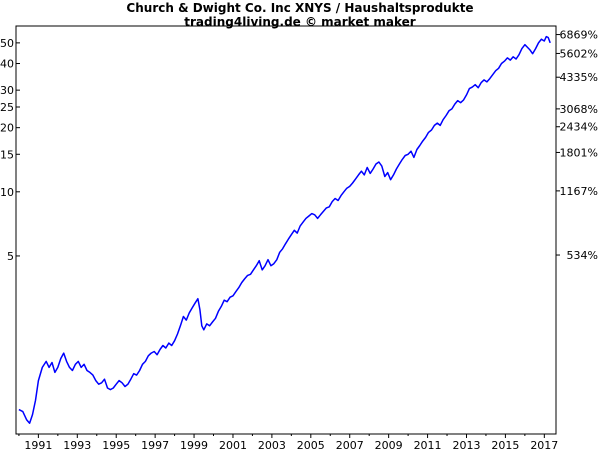 The width and height of the screenshot is (600, 450). What do you see at coordinates (272, 444) in the screenshot?
I see `x-tick-label: 2003` at bounding box center [272, 444].